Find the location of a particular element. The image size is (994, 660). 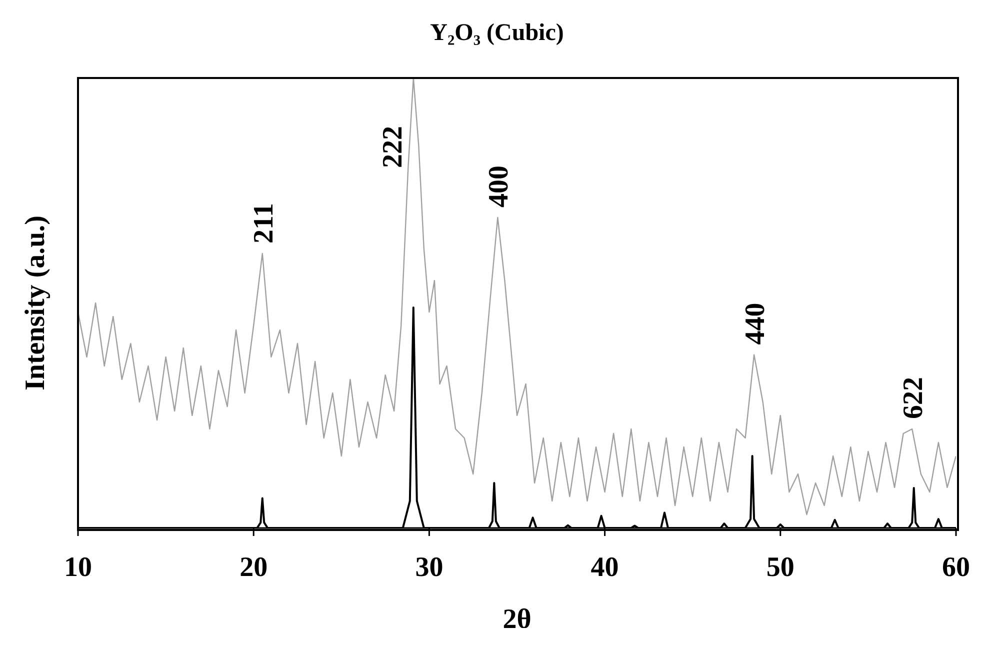

y-axis-title: Intensity (a.u.) is located at coordinates (36, 303).